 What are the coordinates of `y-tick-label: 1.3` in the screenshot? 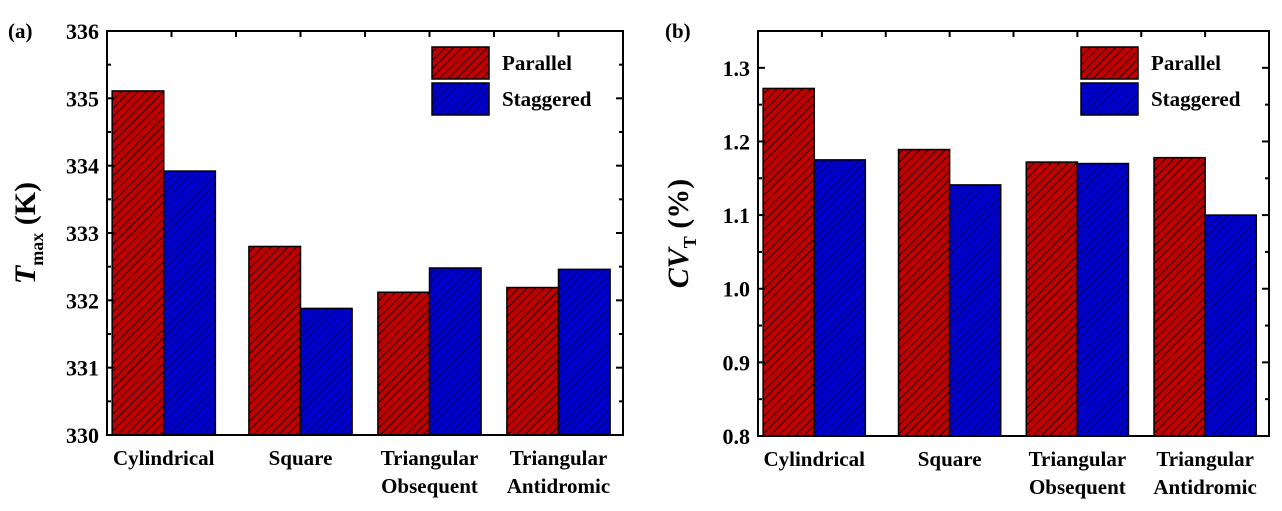 It's located at (737, 68).